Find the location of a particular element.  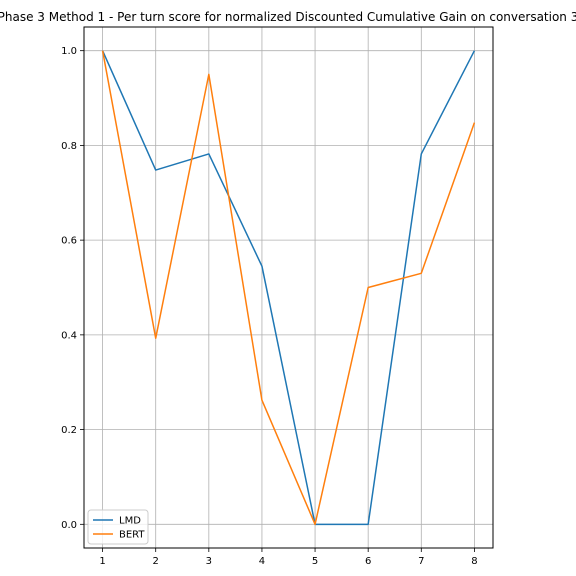

x-tick-label: 2 is located at coordinates (156, 561).